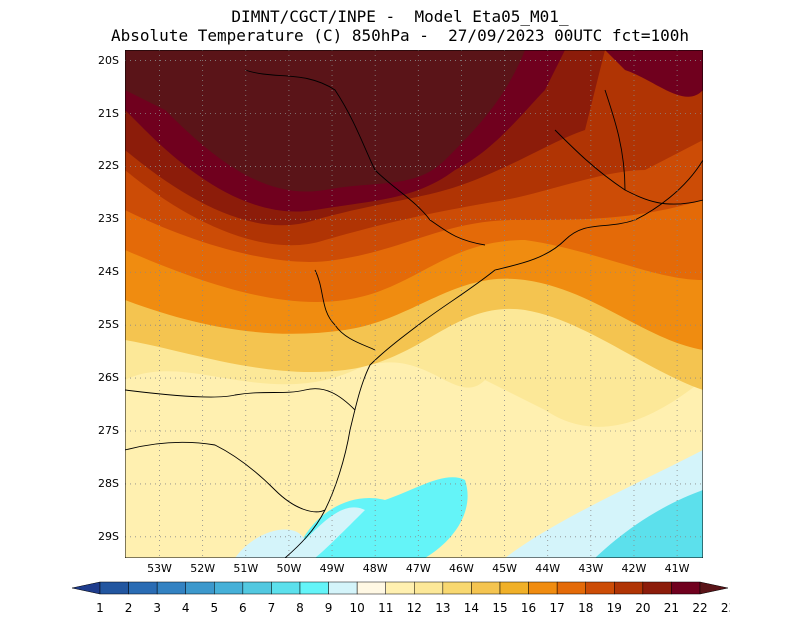 The height and width of the screenshot is (618, 800). What do you see at coordinates (329, 608) in the screenshot?
I see `colorbar-label: 9` at bounding box center [329, 608].